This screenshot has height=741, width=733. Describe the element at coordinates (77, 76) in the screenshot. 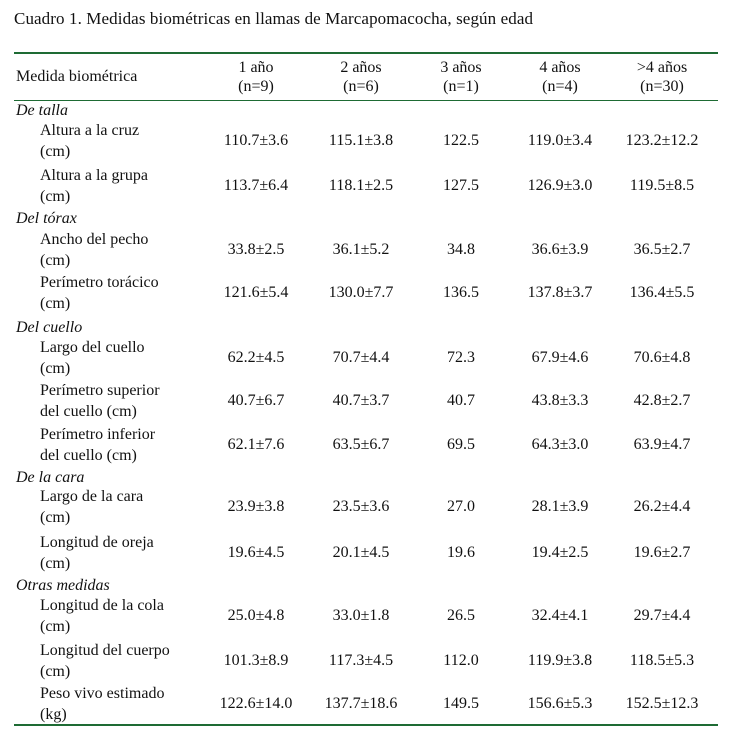

I see `header-label: Medida biométrica` at that location.